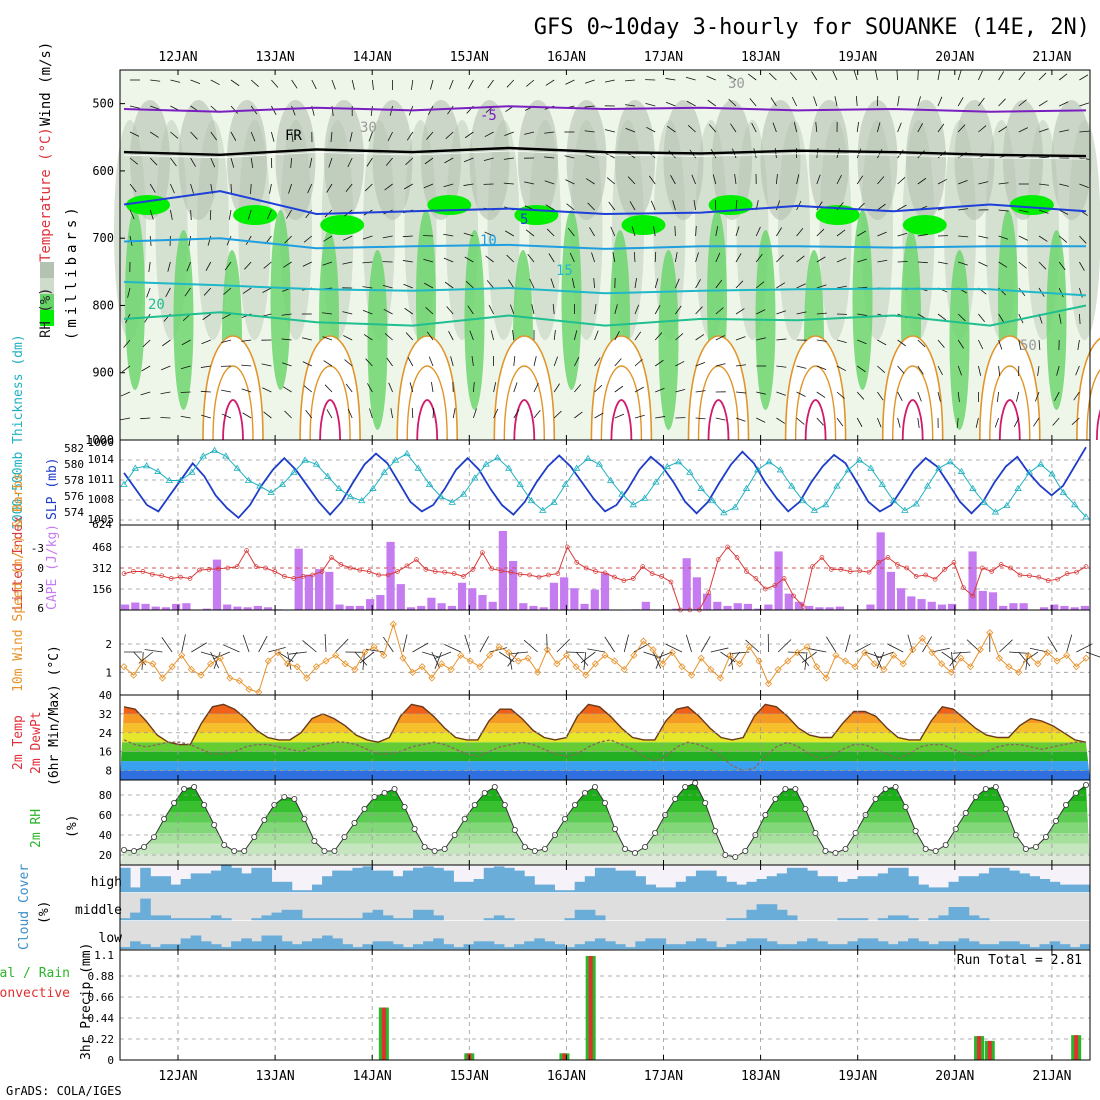  Describe the element at coordinates (571, 300) in the screenshot. I see `rh-green-band` at that location.